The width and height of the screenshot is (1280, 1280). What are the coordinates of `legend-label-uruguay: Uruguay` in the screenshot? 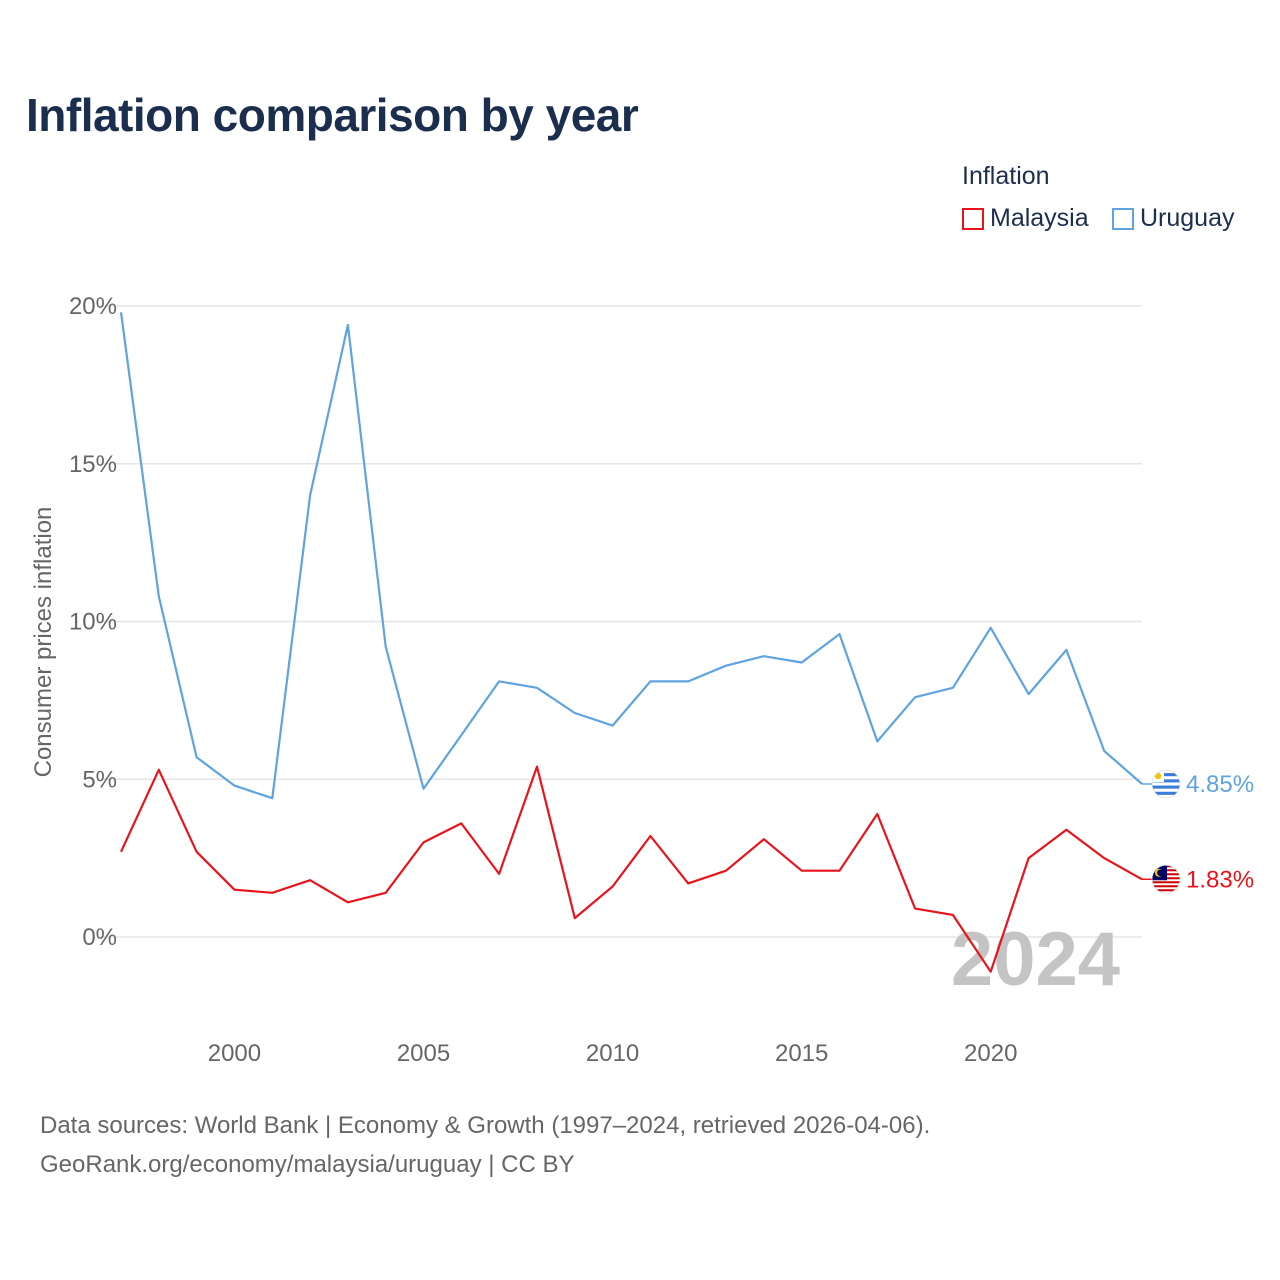 It's located at (1187, 218).